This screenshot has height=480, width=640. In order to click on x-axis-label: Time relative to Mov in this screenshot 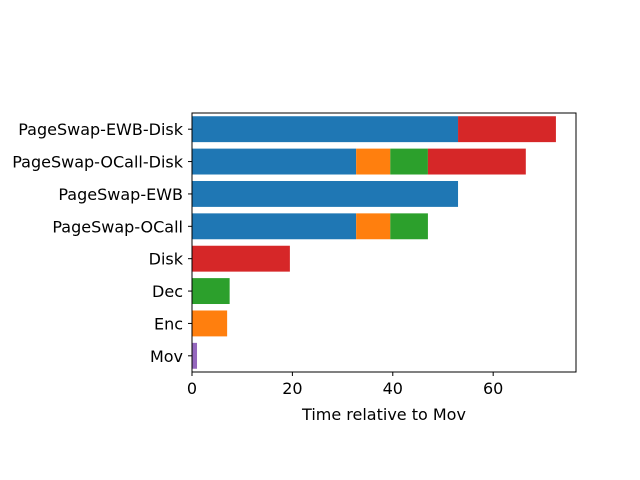, I will do `click(383, 414)`.